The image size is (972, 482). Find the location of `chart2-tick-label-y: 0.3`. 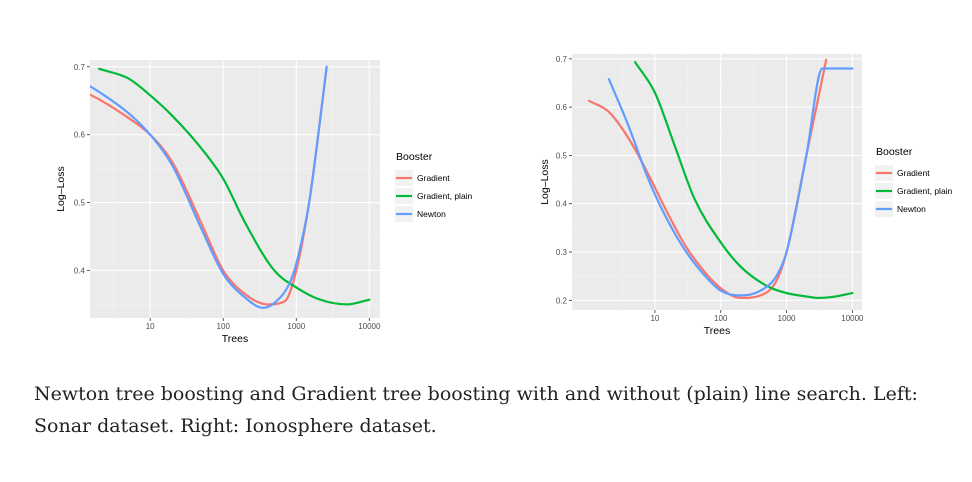

chart2-tick-label-y: 0.3 is located at coordinates (562, 252).